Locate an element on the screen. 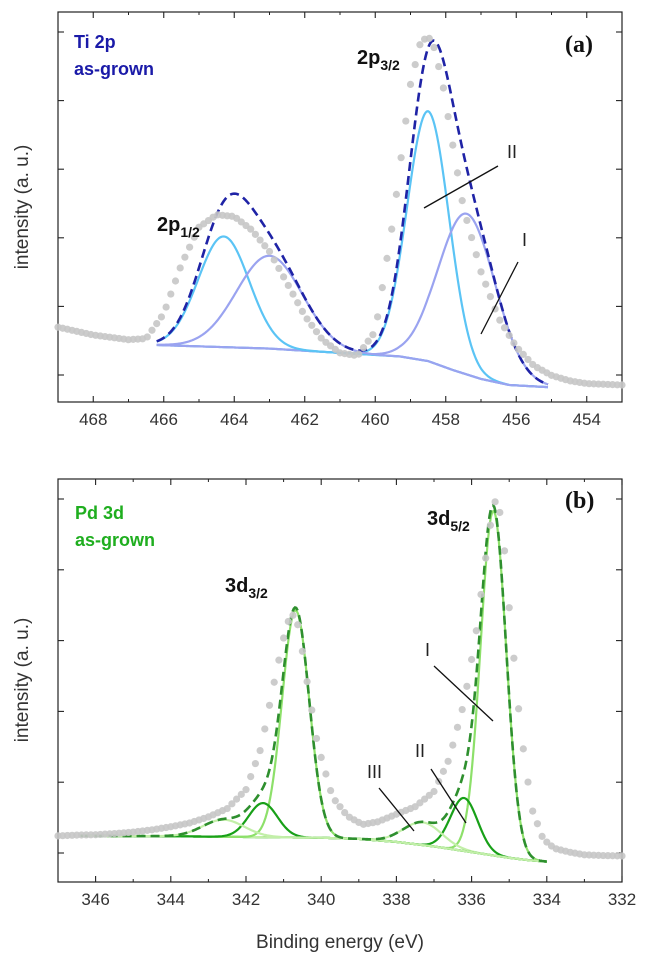 The height and width of the screenshot is (959, 645). component-label-b-1: I is located at coordinates (427, 650).